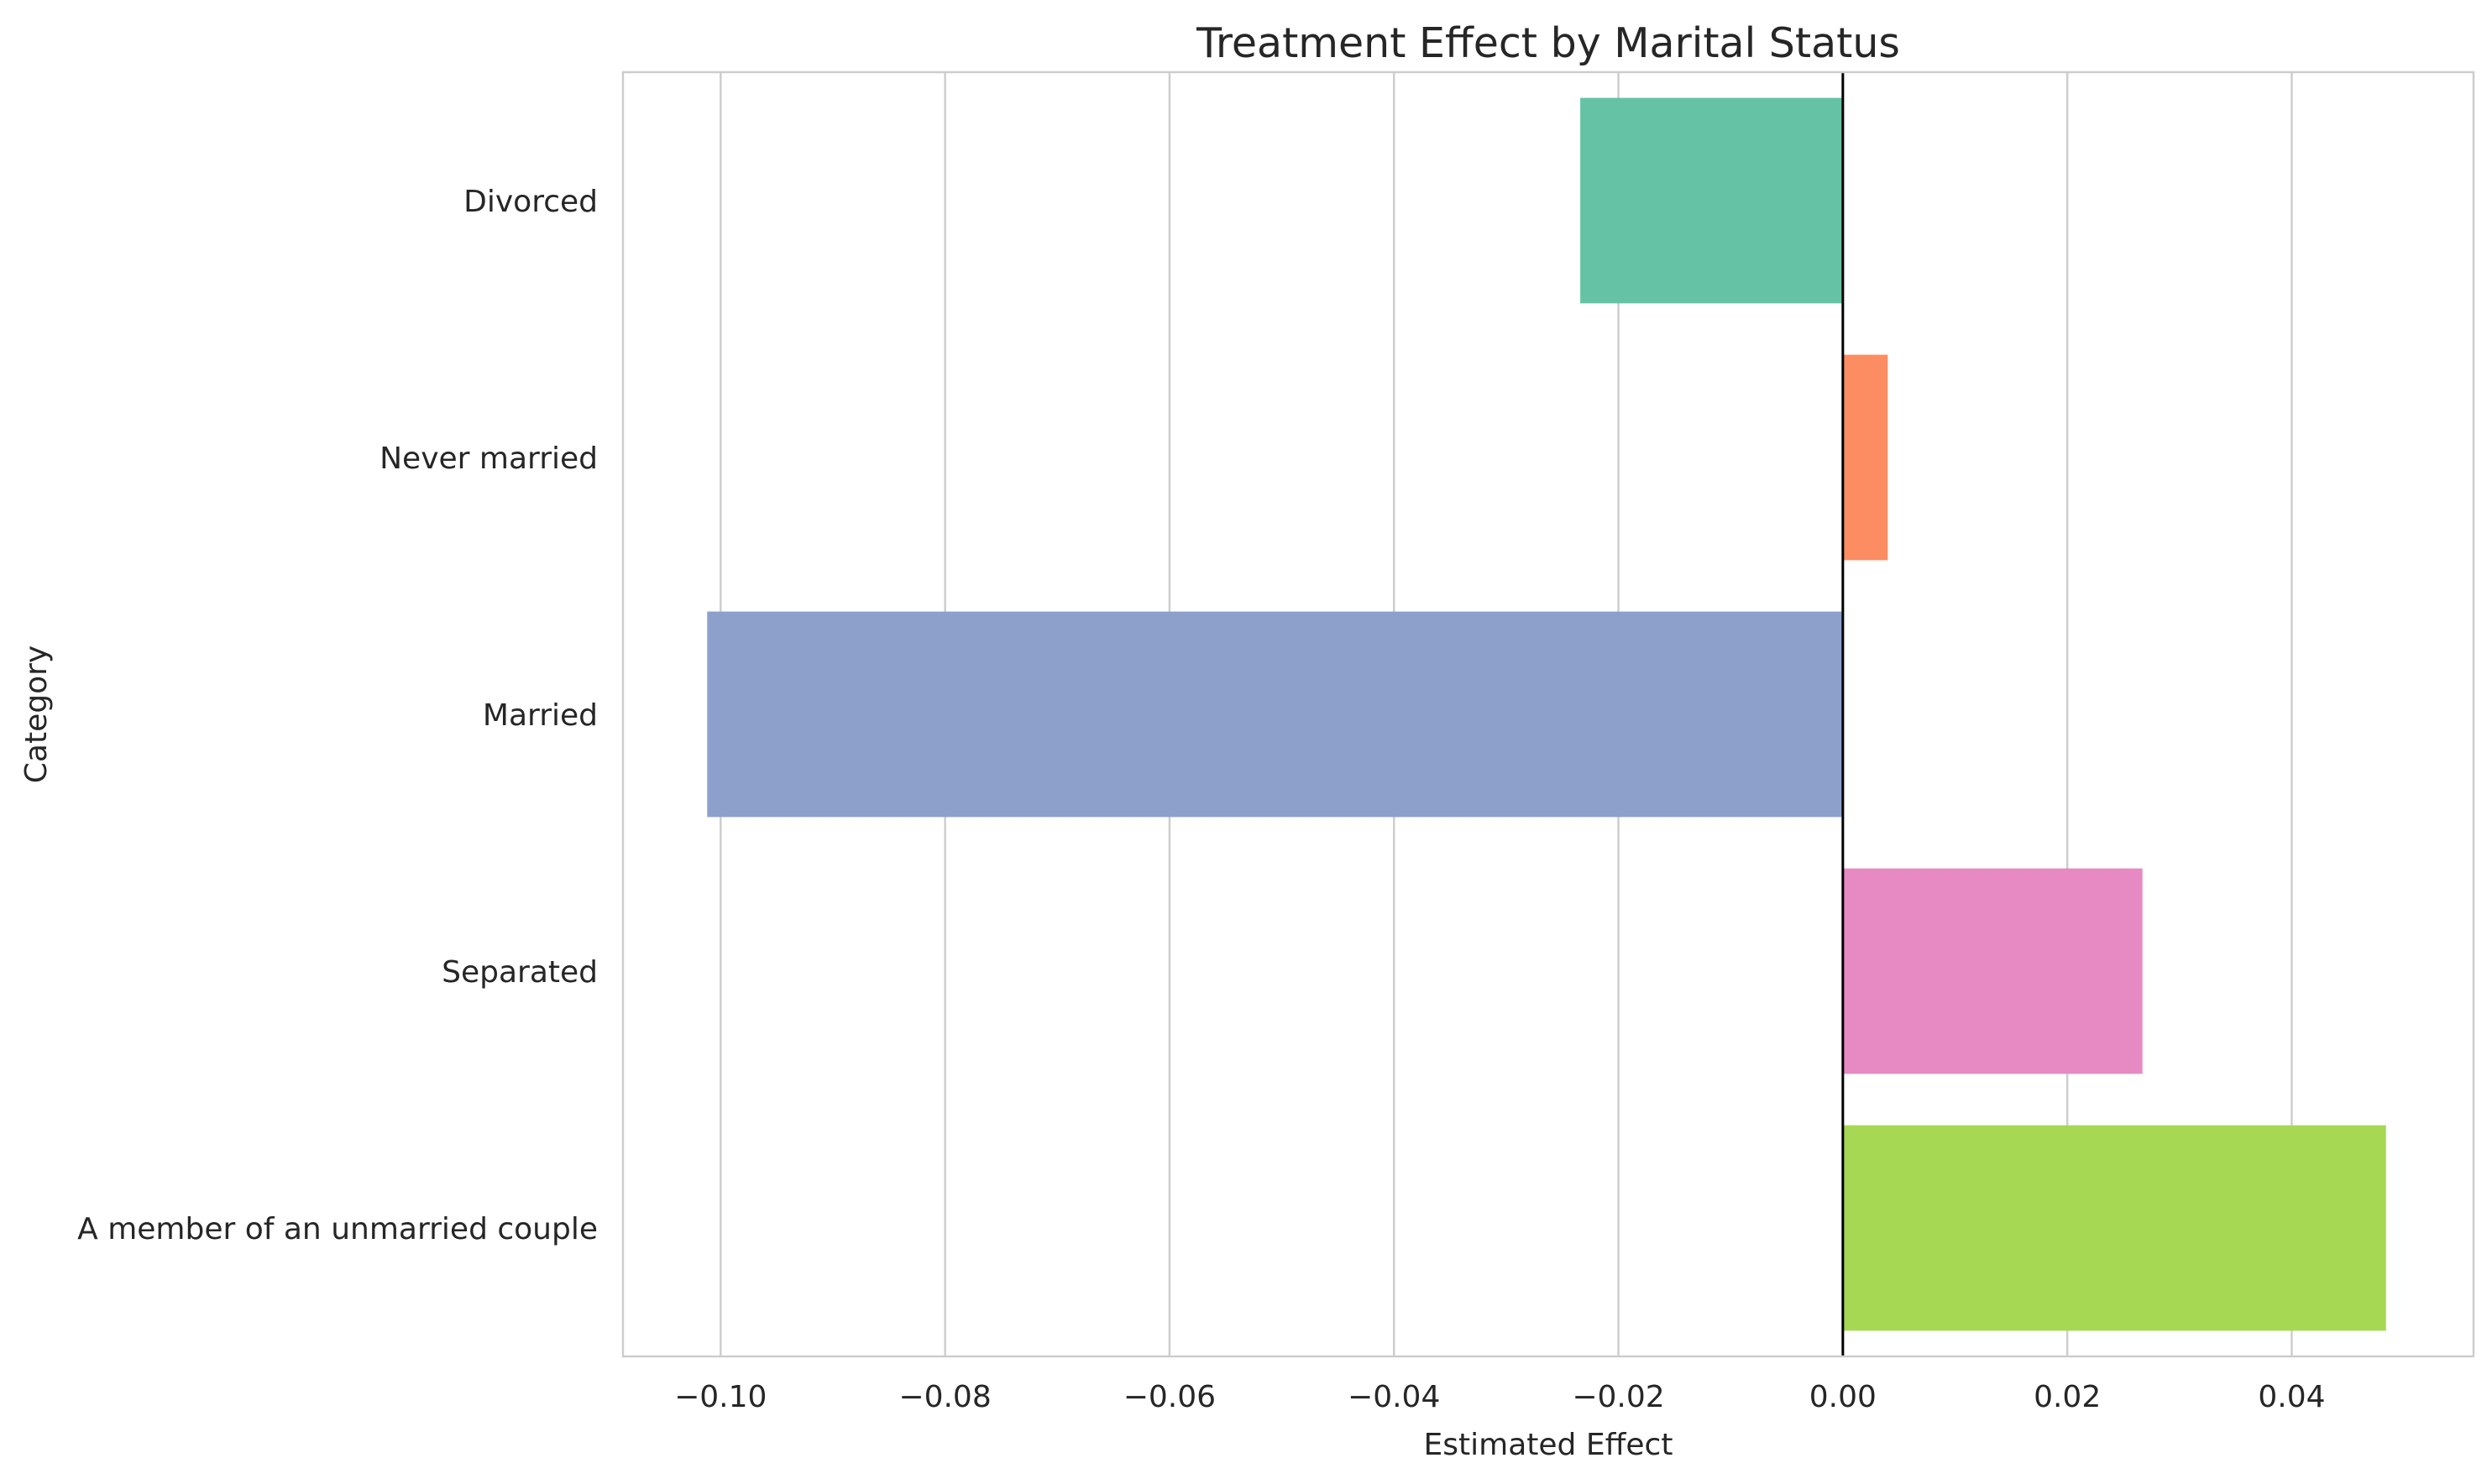 The image size is (2492, 1484). I want to click on category-label: Married, so click(540, 715).